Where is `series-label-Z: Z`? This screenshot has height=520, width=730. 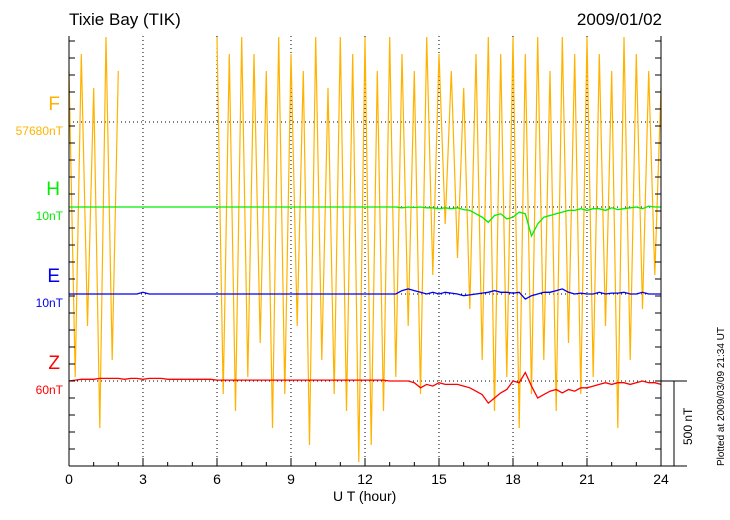
series-label-Z: Z is located at coordinates (54, 363).